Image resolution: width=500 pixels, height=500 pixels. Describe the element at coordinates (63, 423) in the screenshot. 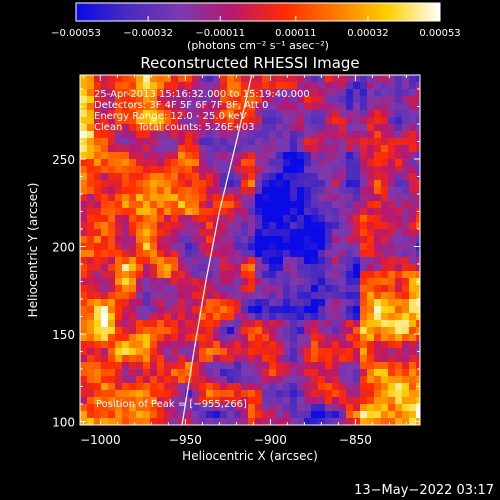

I see `y-tick-label: 100` at that location.